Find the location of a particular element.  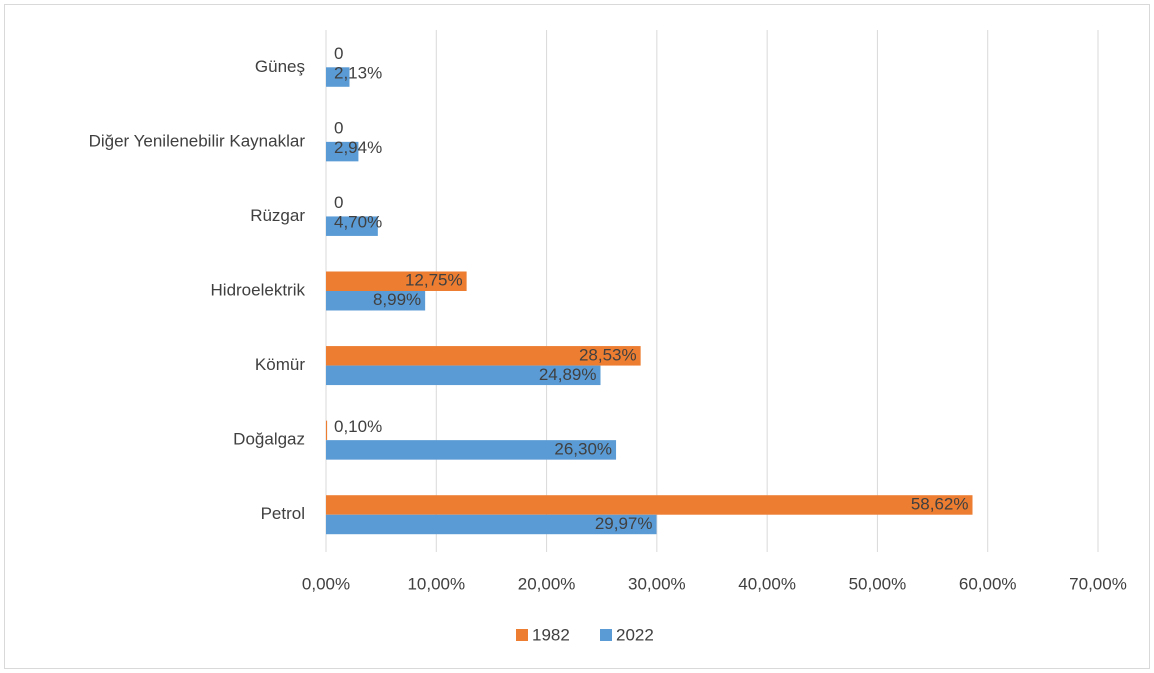

data-label: 58,62% is located at coordinates (940, 503).